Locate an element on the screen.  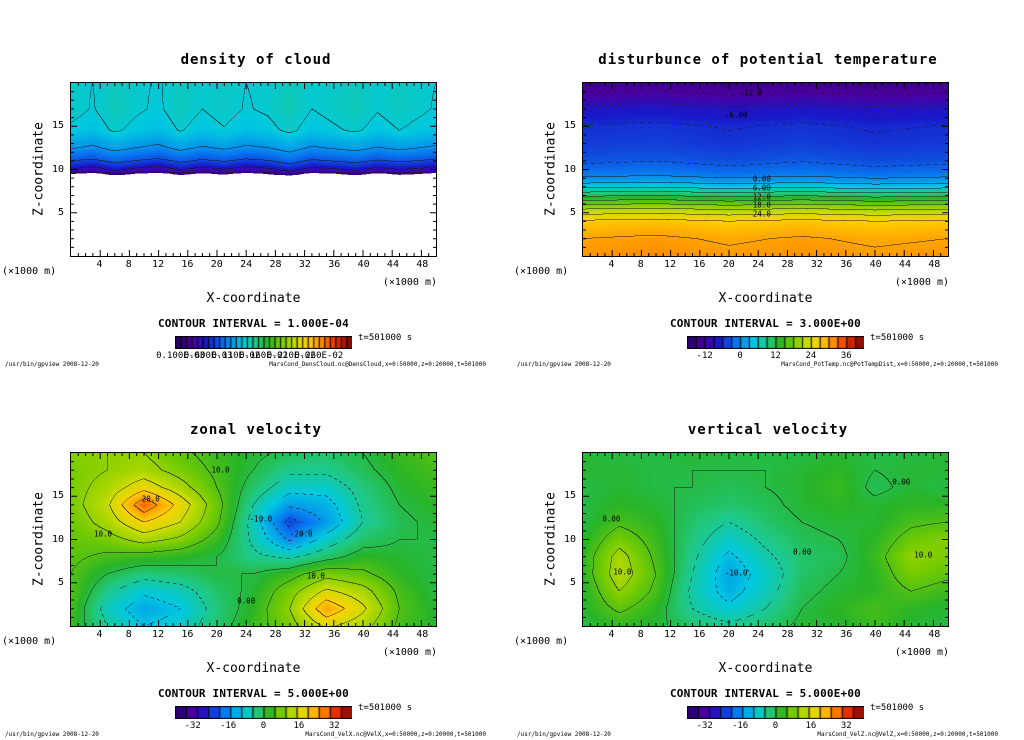
contour-line-label: -20.0 is located at coordinates (301, 534).